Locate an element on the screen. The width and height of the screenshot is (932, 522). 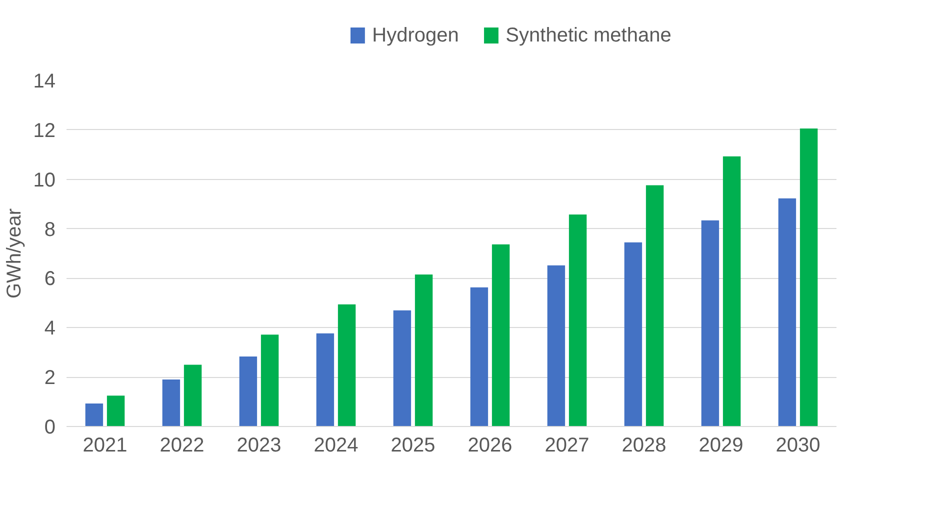
y-axis-title: GWh/year is located at coordinates (14, 253).